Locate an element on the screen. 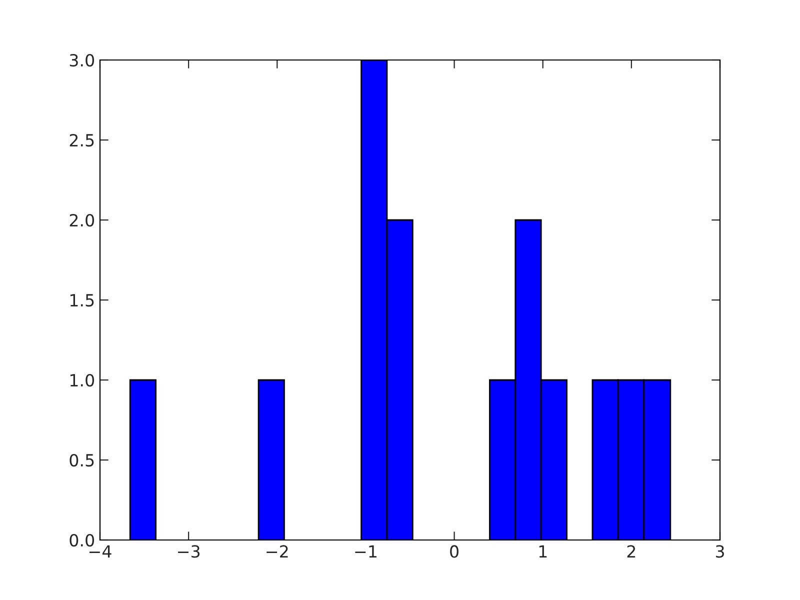 Image resolution: width=800 pixels, height=600 pixels. y-tick-label: 1.0 is located at coordinates (82, 380).